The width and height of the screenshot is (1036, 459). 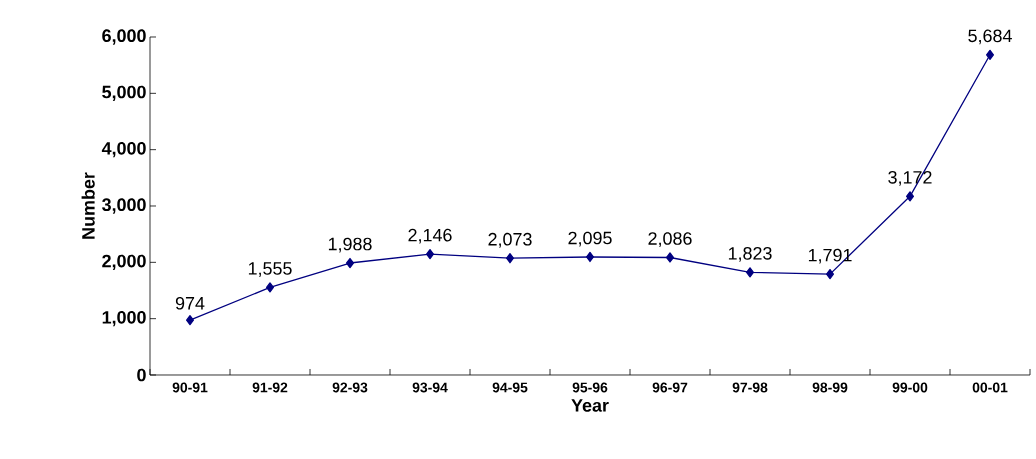 What do you see at coordinates (430, 236) in the screenshot?
I see `data-label: 2,146` at bounding box center [430, 236].